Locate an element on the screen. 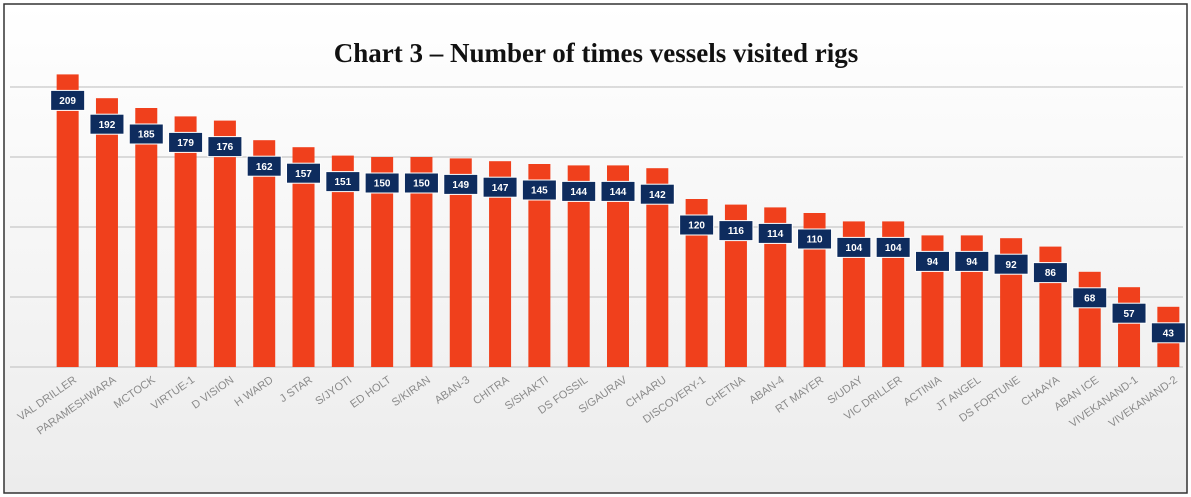 The height and width of the screenshot is (497, 1191). value-label: 43 is located at coordinates (1169, 333).